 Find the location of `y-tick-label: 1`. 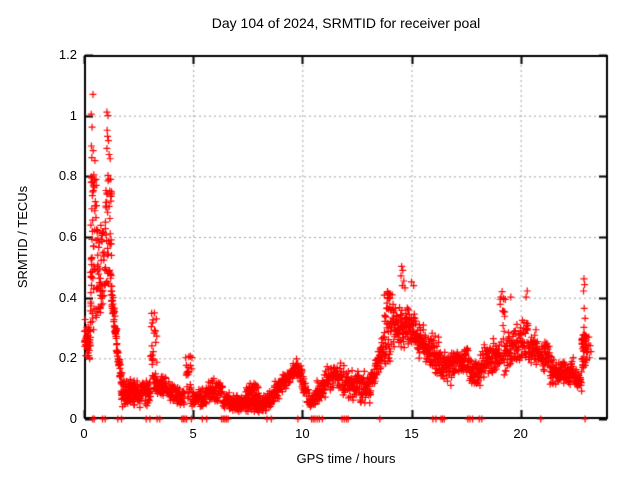

y-tick-label: 1 is located at coordinates (73, 115).